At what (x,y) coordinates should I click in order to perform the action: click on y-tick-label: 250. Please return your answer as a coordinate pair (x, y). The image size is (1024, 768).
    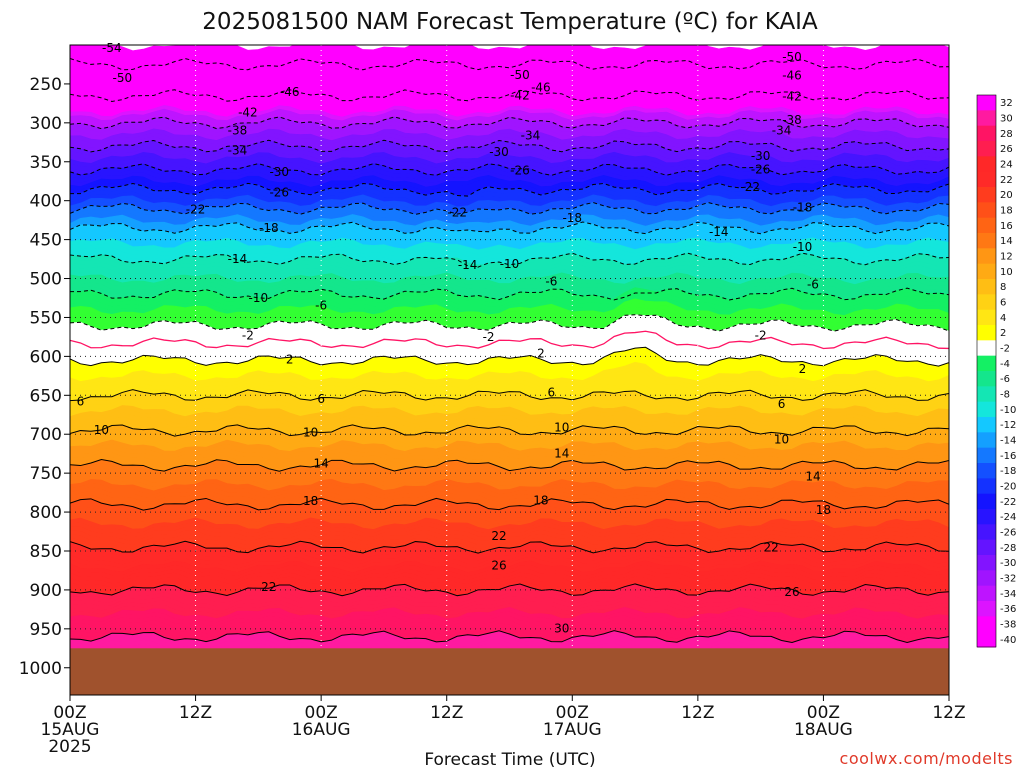
    Looking at the image, I should click on (46, 85).